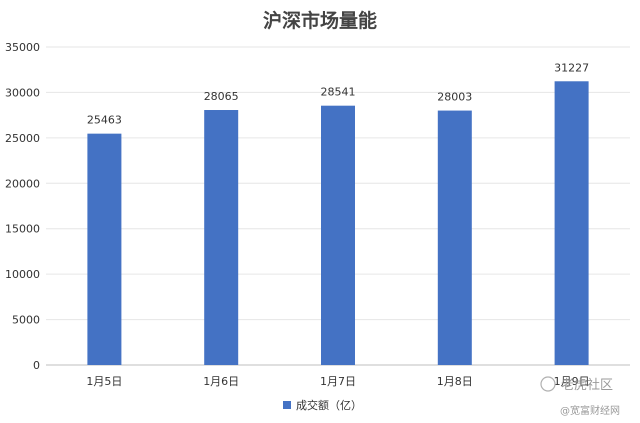 The image size is (640, 423). What do you see at coordinates (221, 381) in the screenshot?
I see `x-tick-label: 1月6日` at bounding box center [221, 381].